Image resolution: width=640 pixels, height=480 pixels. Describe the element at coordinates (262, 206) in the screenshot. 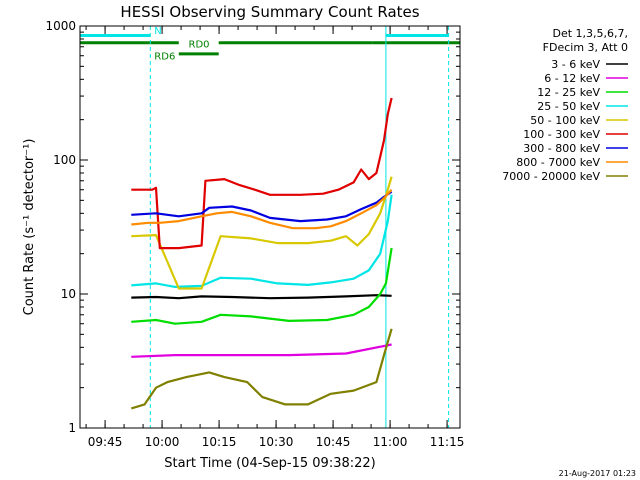

I see `series-line-300-800-kev` at that location.